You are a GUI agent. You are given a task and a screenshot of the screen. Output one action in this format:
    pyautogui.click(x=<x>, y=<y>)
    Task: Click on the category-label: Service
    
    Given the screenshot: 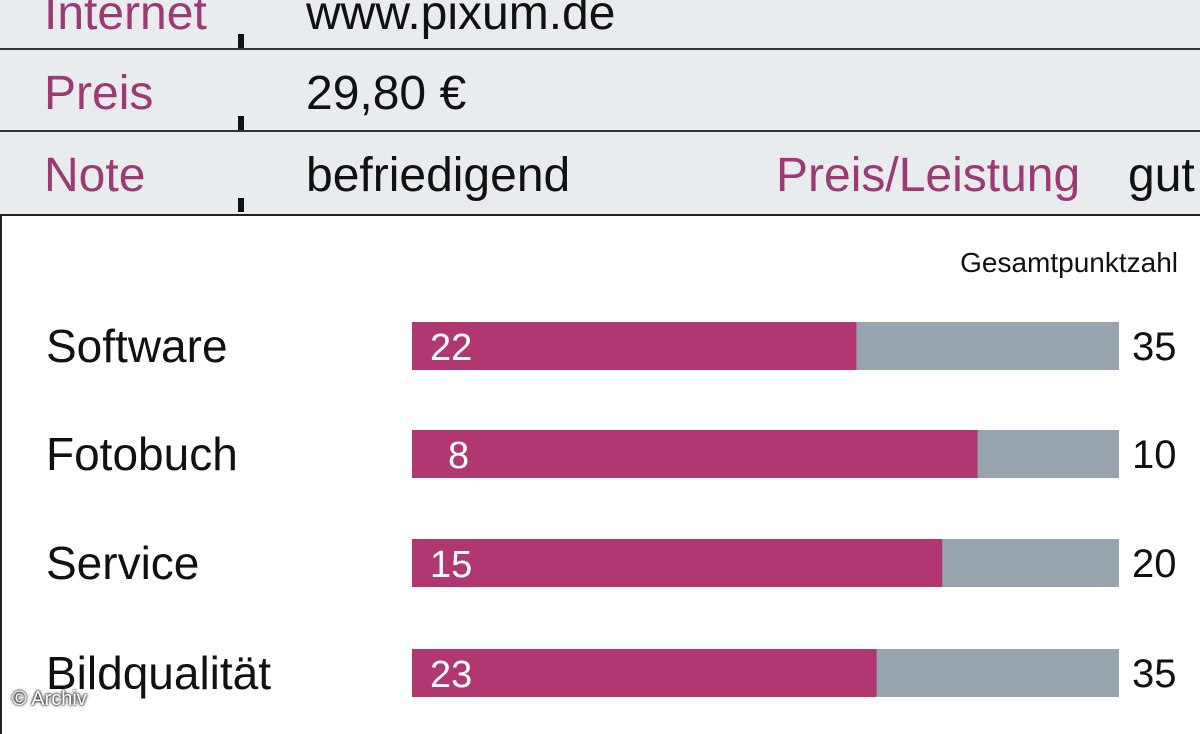 What is the action you would take?
    pyautogui.click(x=122, y=563)
    